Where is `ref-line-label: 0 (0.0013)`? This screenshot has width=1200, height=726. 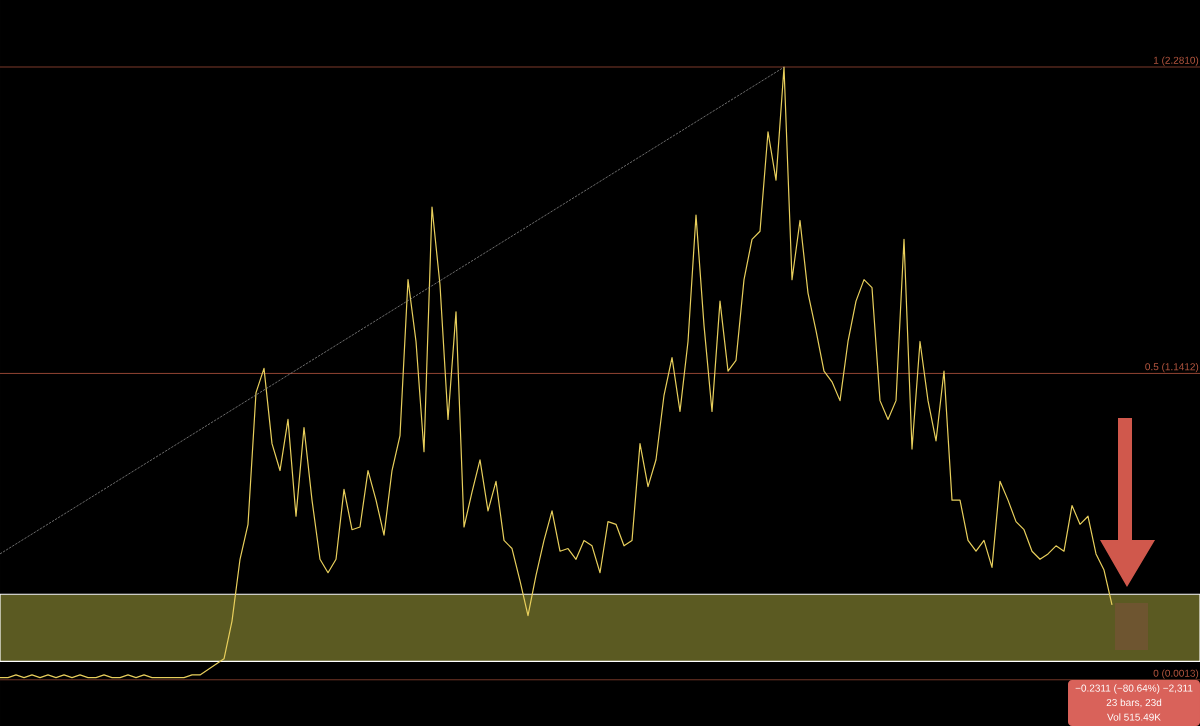 ref-line-label: 0 (0.0013) is located at coordinates (1176, 674).